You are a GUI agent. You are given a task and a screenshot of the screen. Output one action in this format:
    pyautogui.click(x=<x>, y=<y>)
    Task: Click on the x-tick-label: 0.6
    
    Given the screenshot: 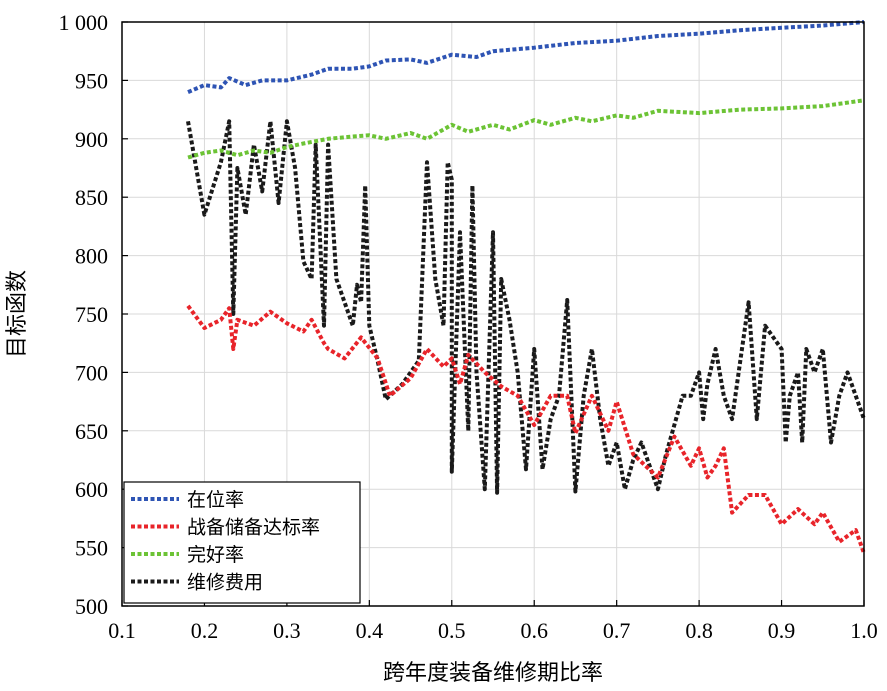 What is the action you would take?
    pyautogui.click(x=534, y=630)
    